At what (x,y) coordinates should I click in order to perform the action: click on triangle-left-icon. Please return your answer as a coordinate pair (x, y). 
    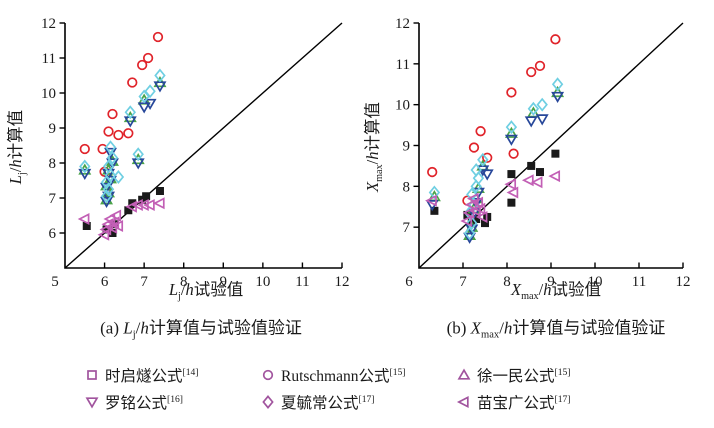
    Looking at the image, I should click on (462, 402).